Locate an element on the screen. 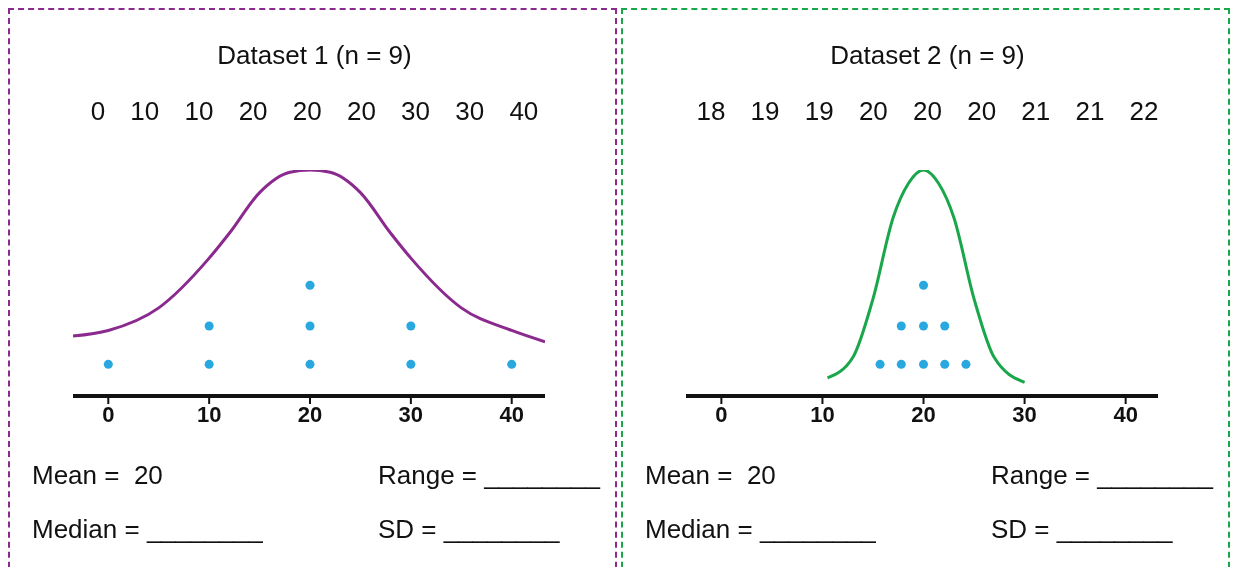  text: 0 10 10 20 20 20 30 30 40 is located at coordinates (314, 111).